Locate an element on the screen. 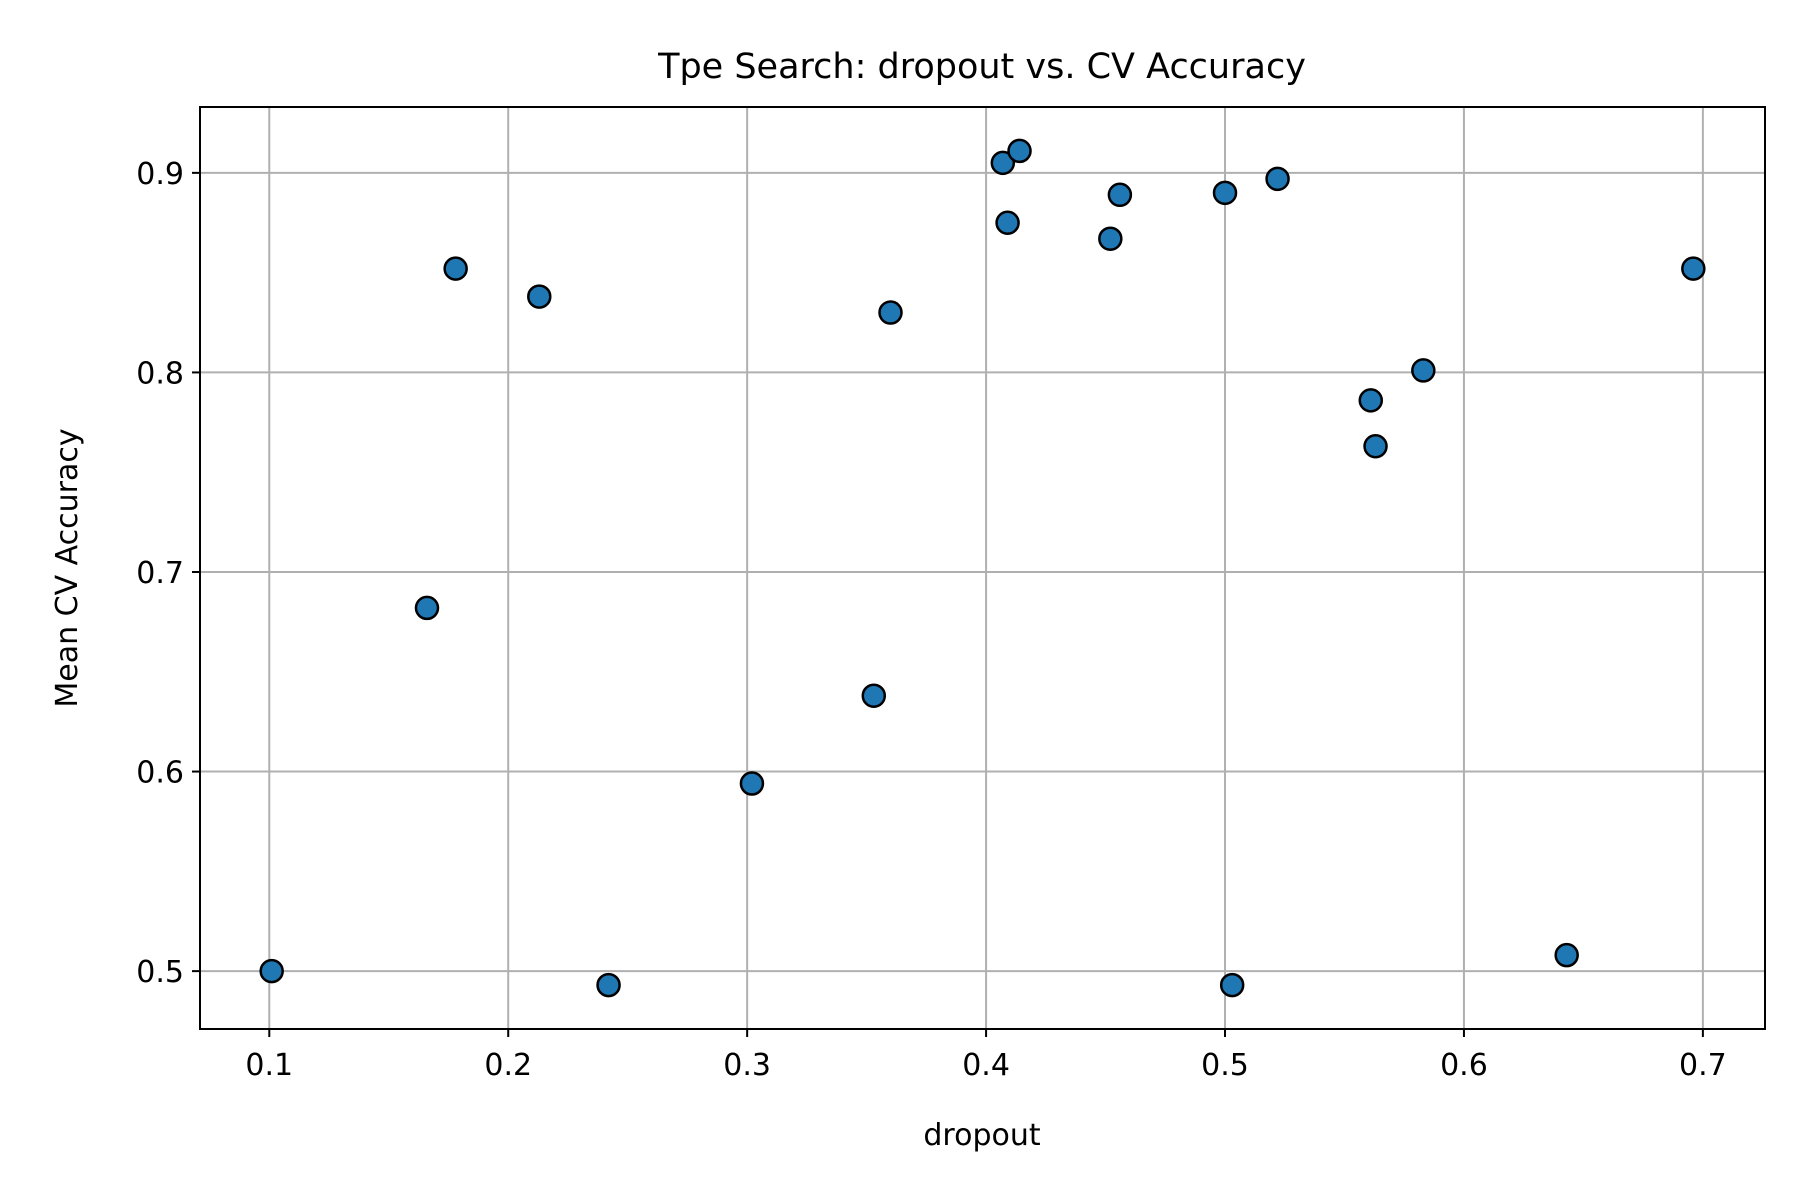 Image resolution: width=1800 pixels, height=1204 pixels. y-tick-label: 0.5 is located at coordinates (160, 972).